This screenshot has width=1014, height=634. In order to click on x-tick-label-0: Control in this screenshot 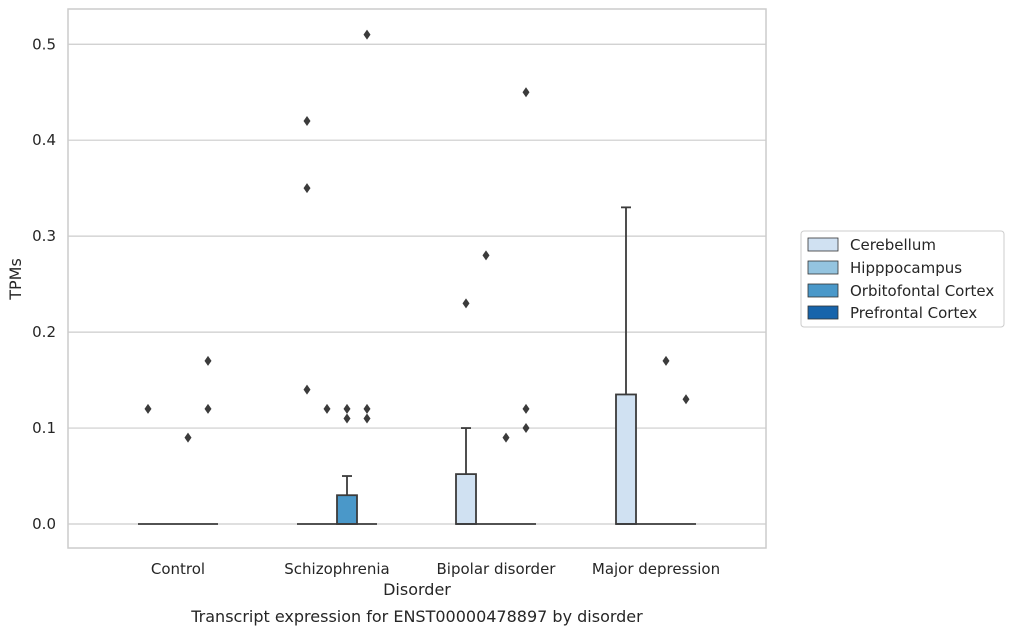, I will do `click(178, 569)`.